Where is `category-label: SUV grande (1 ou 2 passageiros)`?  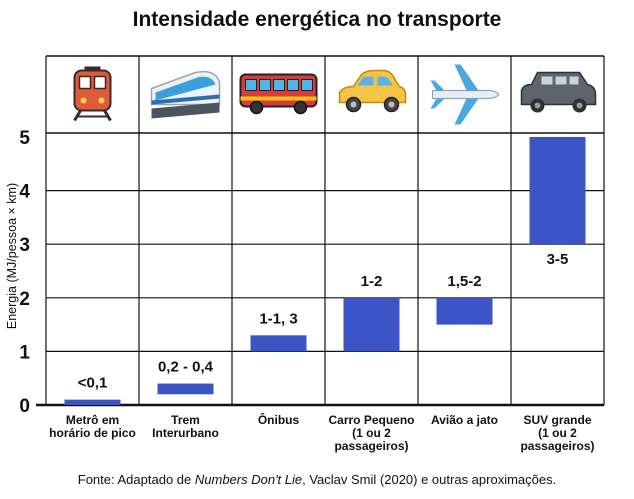 category-label: SUV grande (1 ou 2 passageiros) is located at coordinates (557, 433).